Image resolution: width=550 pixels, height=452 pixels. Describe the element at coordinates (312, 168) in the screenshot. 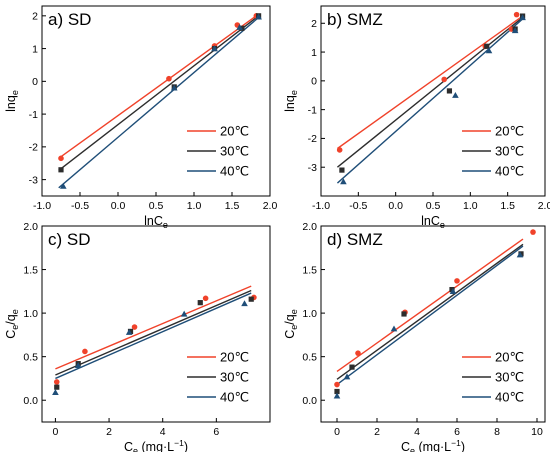

I see `y-tick-label: -3` at that location.